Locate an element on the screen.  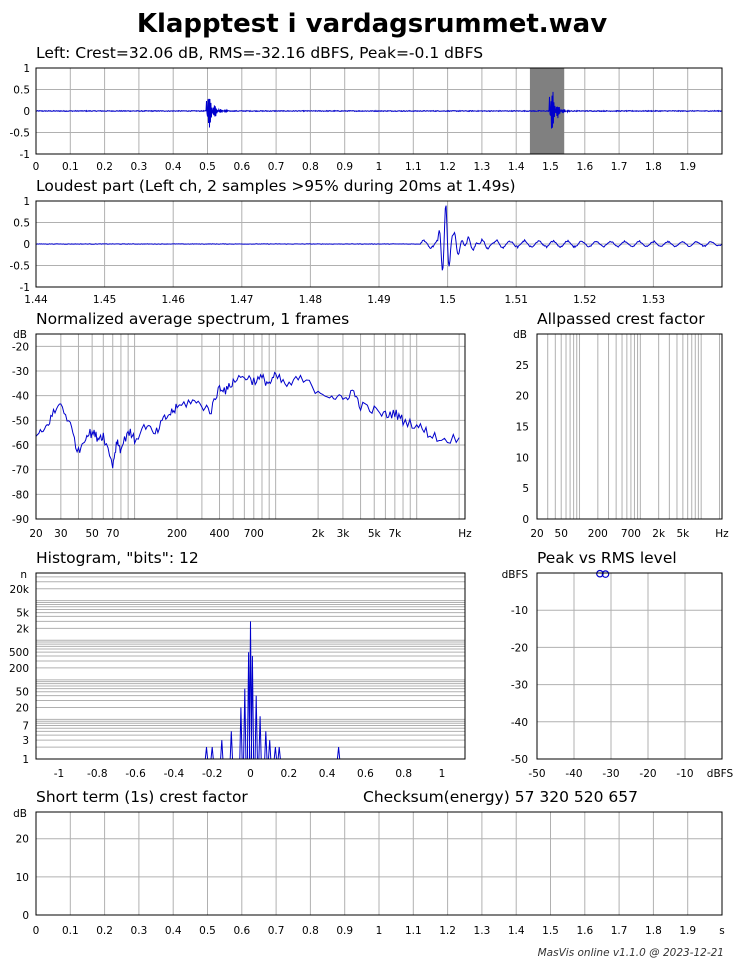
loudest-xtick: 1.46 is located at coordinates (174, 300).